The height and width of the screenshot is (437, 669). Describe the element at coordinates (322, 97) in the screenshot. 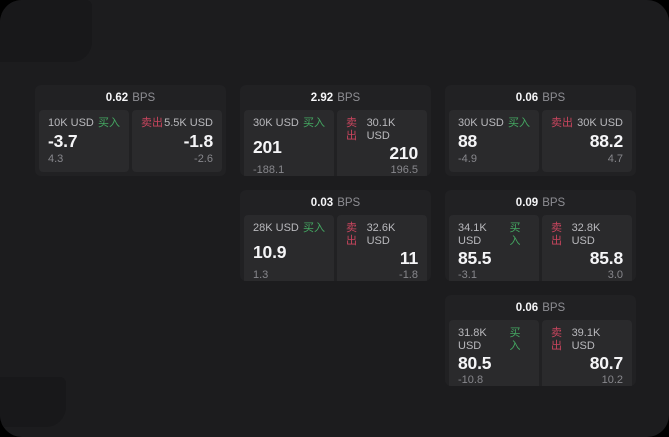

I see `bps-spread-value: 2.92` at that location.